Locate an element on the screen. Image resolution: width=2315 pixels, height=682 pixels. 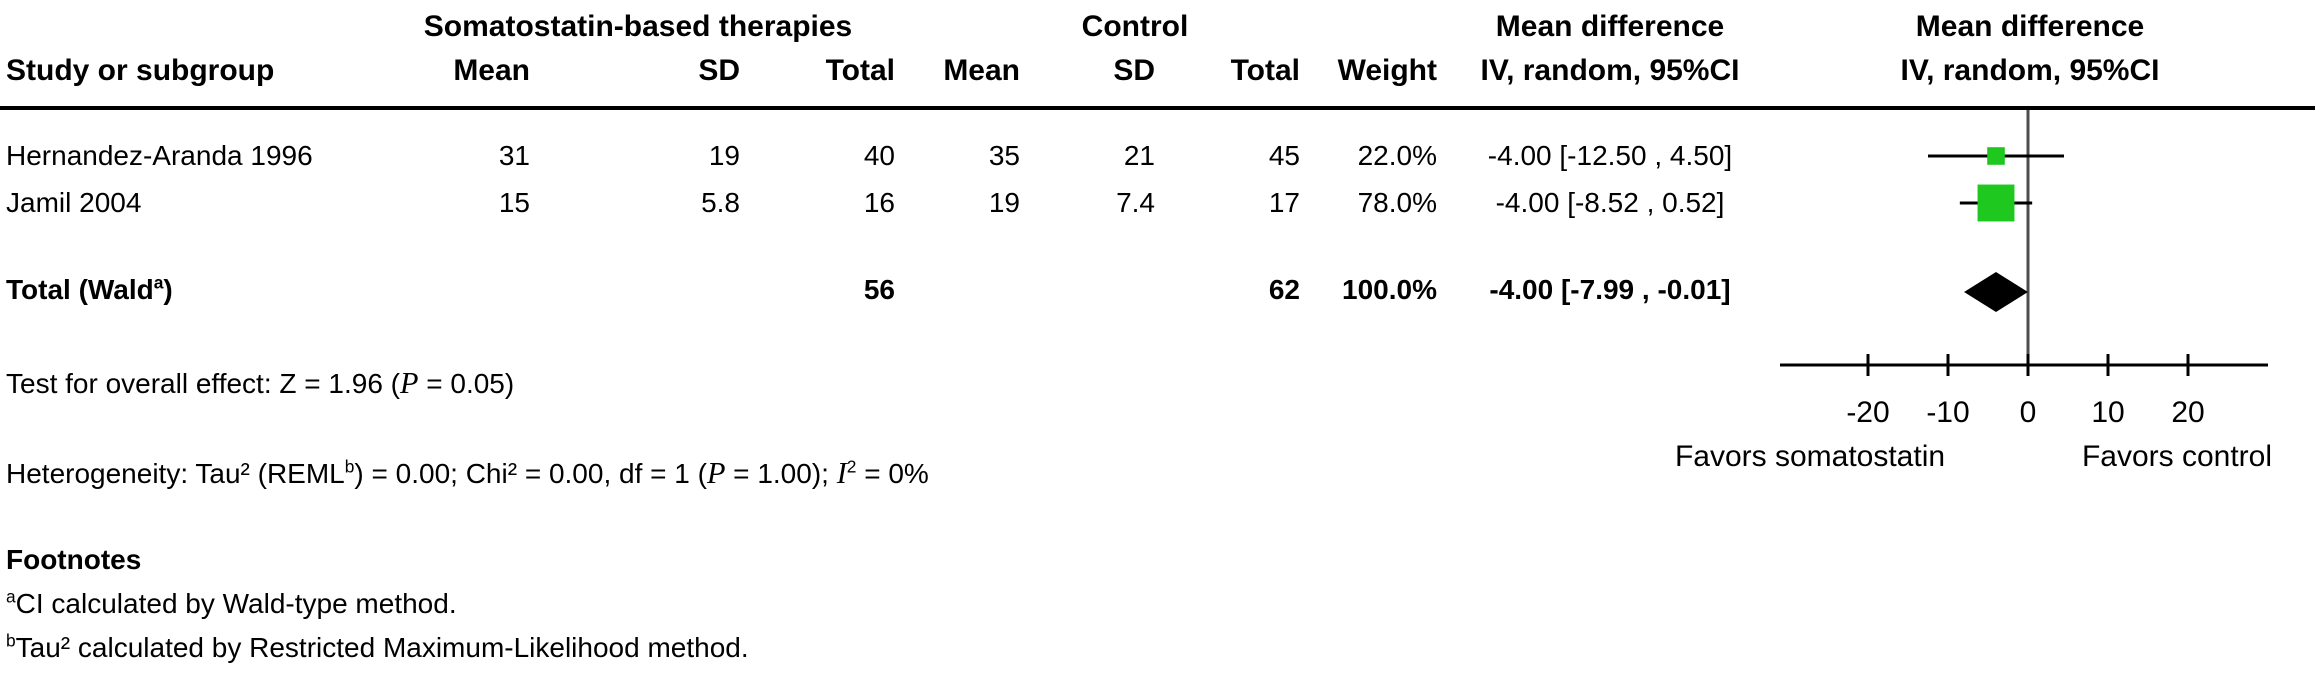
axis-tick-label: -10 is located at coordinates (1947, 412).